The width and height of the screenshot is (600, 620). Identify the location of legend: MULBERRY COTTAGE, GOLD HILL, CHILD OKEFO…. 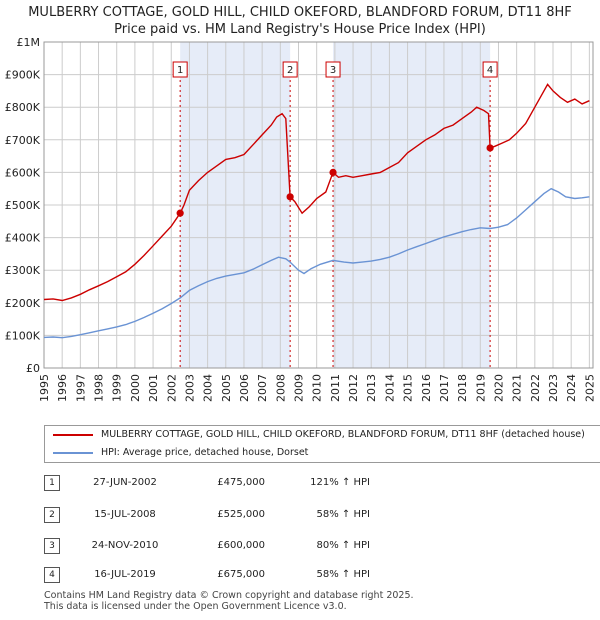
(322, 444).